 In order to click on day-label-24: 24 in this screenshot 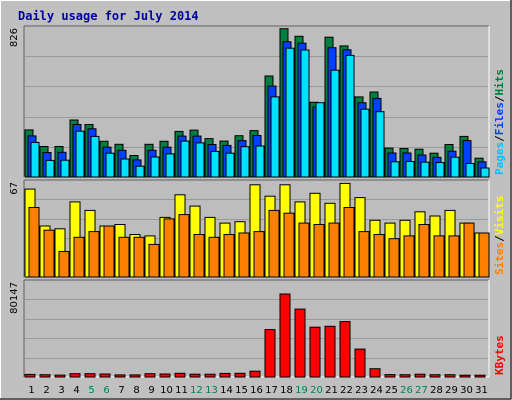, I will do `click(376, 390)`.